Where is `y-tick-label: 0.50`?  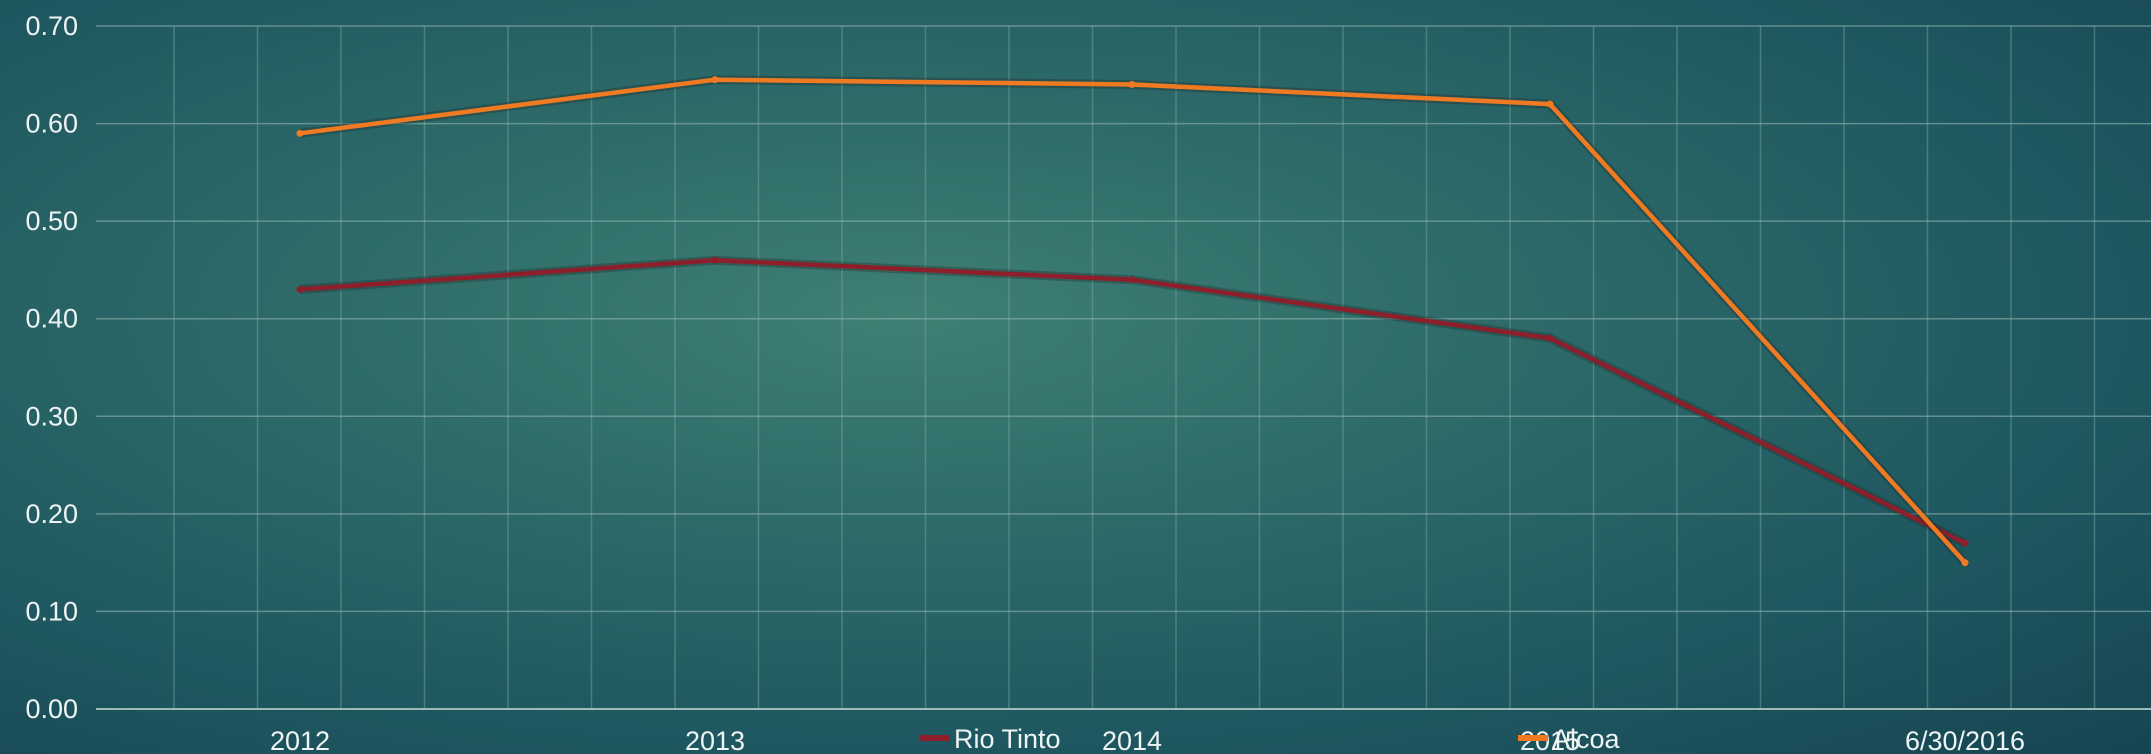
y-tick-label: 0.50 is located at coordinates (51, 221).